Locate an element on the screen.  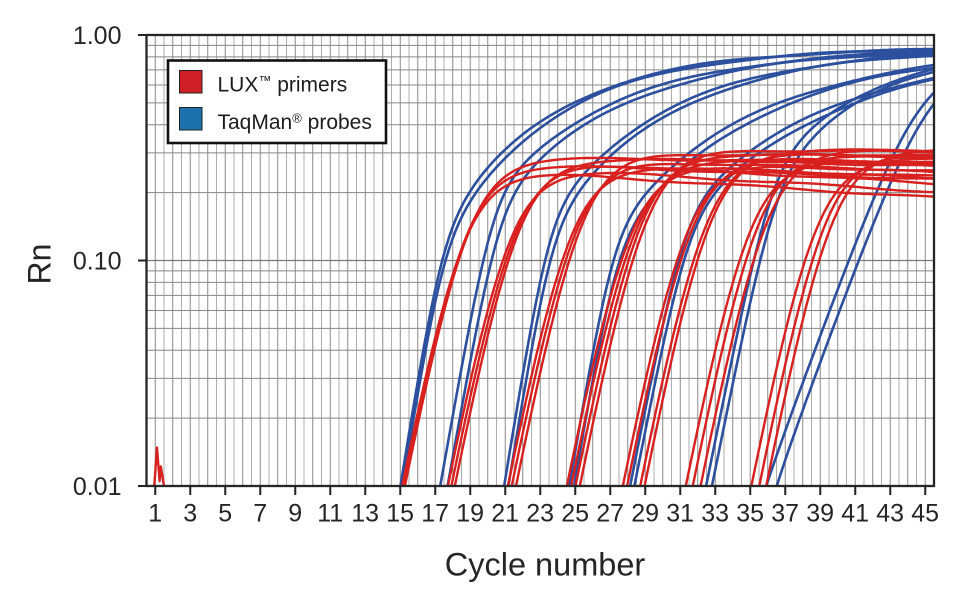
svg-text: 17 is located at coordinates (435, 514).